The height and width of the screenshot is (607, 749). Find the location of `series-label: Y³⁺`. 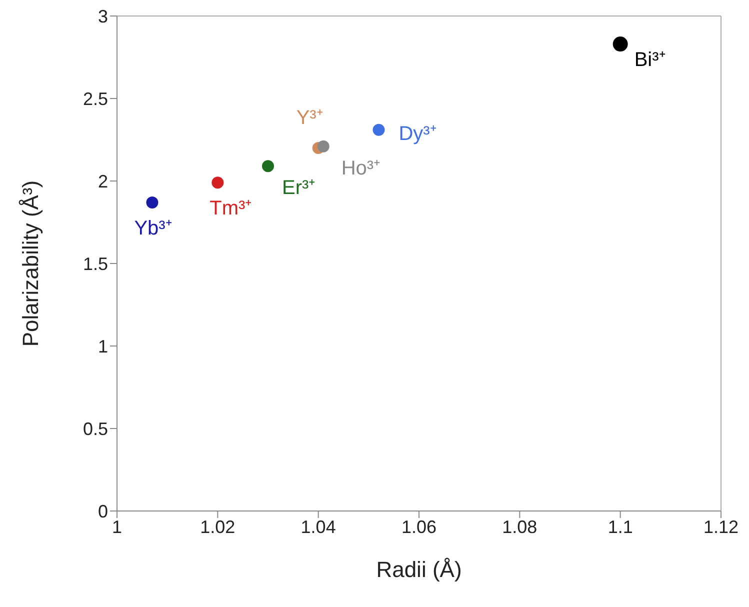

series-label: Y³⁺ is located at coordinates (310, 118).